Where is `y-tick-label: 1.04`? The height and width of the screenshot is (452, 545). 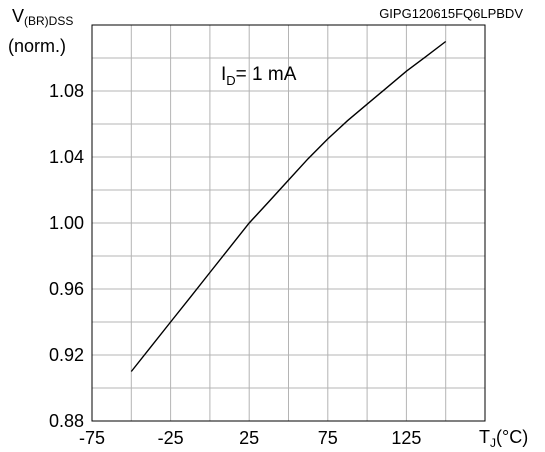
y-tick-label: 1.04 is located at coordinates (66, 157).